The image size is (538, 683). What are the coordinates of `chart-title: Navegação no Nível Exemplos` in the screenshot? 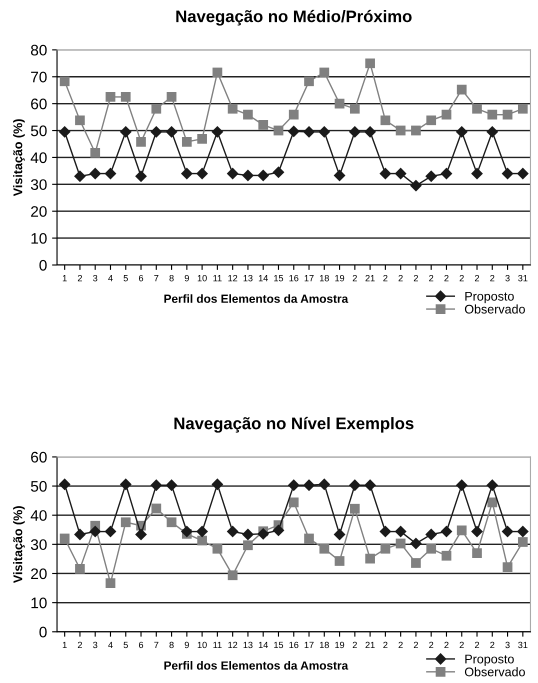 It's located at (294, 424).